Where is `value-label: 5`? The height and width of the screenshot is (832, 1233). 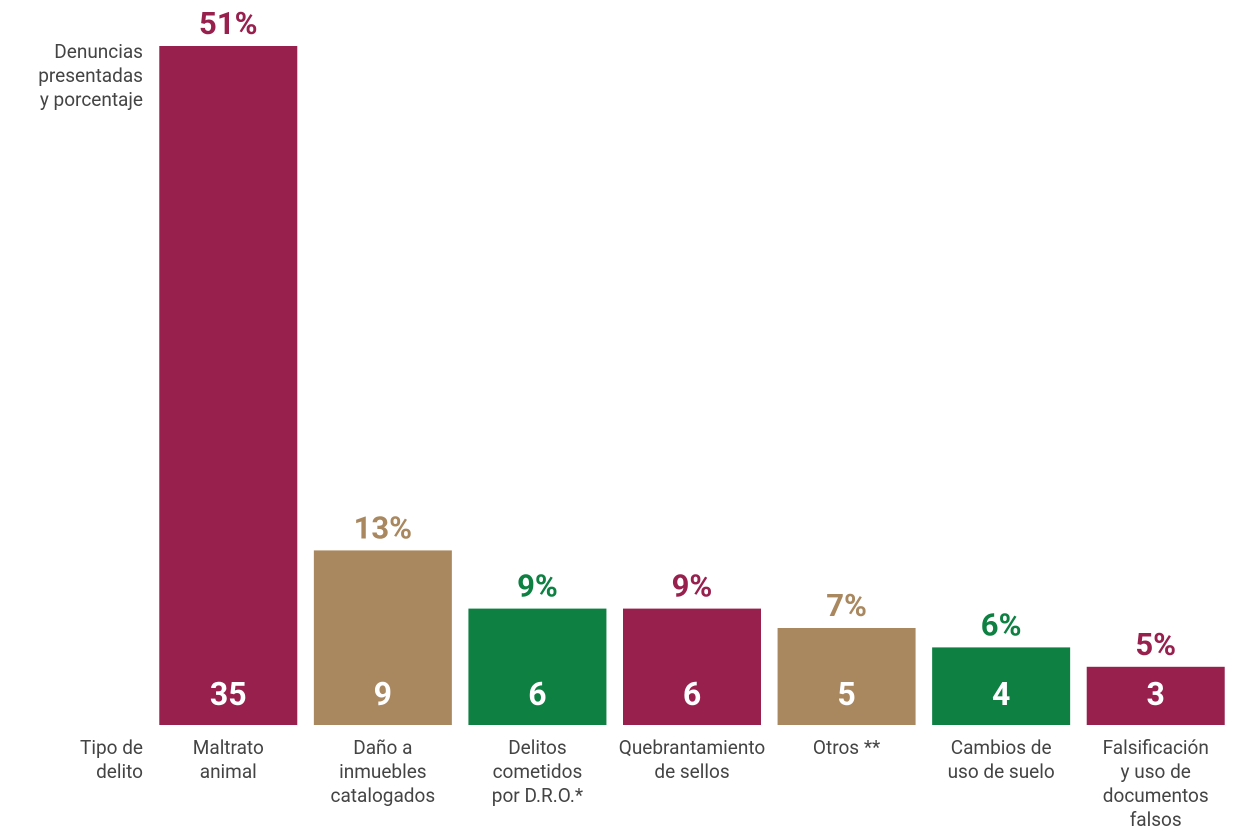
value-label: 5 is located at coordinates (846, 694).